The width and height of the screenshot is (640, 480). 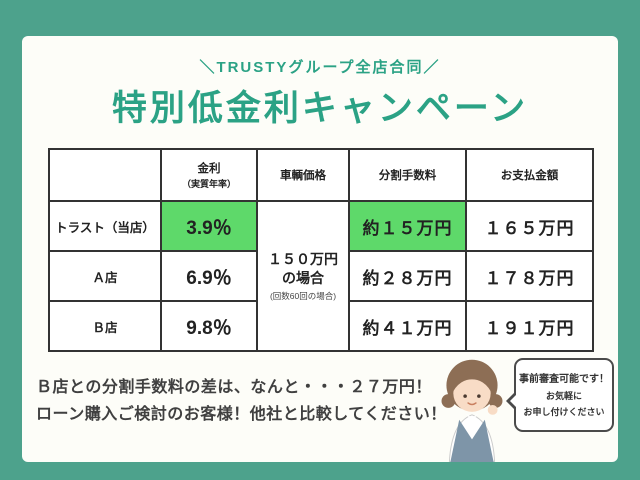 What do you see at coordinates (407, 276) in the screenshot?
I see `fee-cell: 約２８万円` at bounding box center [407, 276].